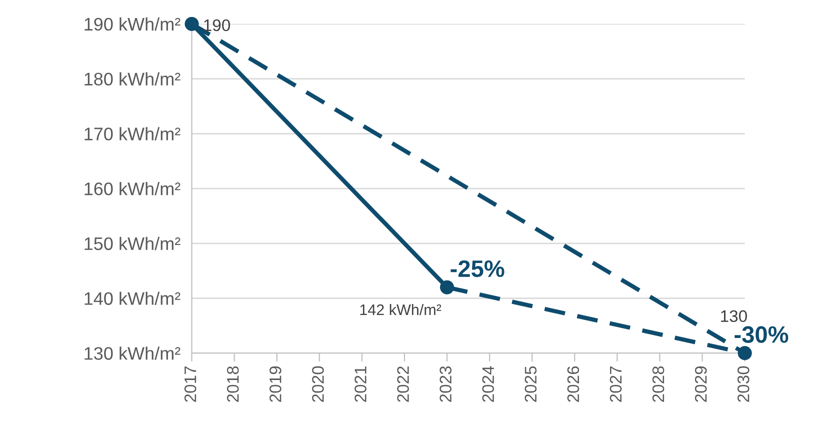 The height and width of the screenshot is (427, 823). I want to click on y-tick-label: 160 kWh/m², so click(132, 189).